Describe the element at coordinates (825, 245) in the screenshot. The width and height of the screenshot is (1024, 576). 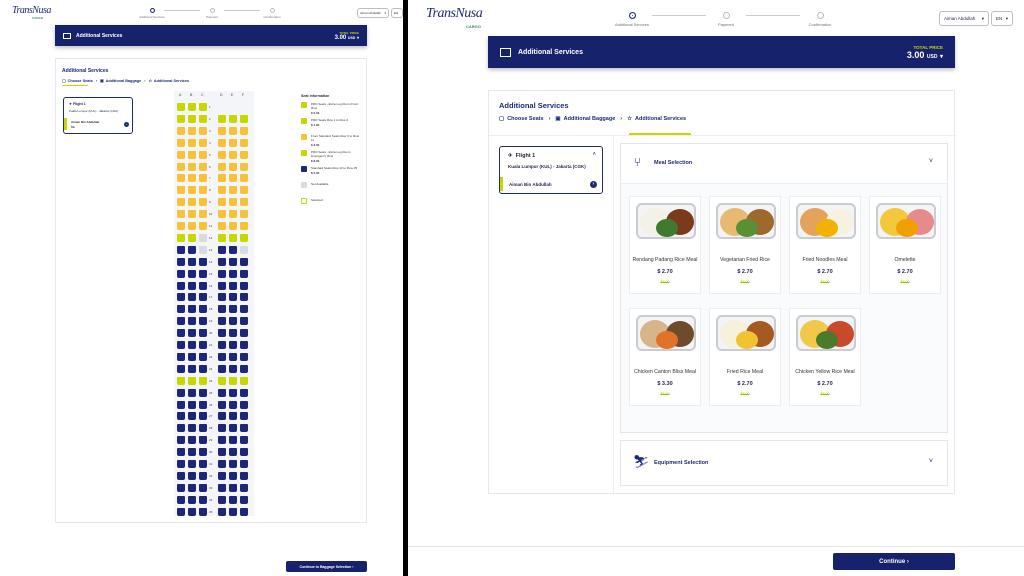
I see `meal-card: Fried Noodles Meal $ 2.70 $3.00` at that location.